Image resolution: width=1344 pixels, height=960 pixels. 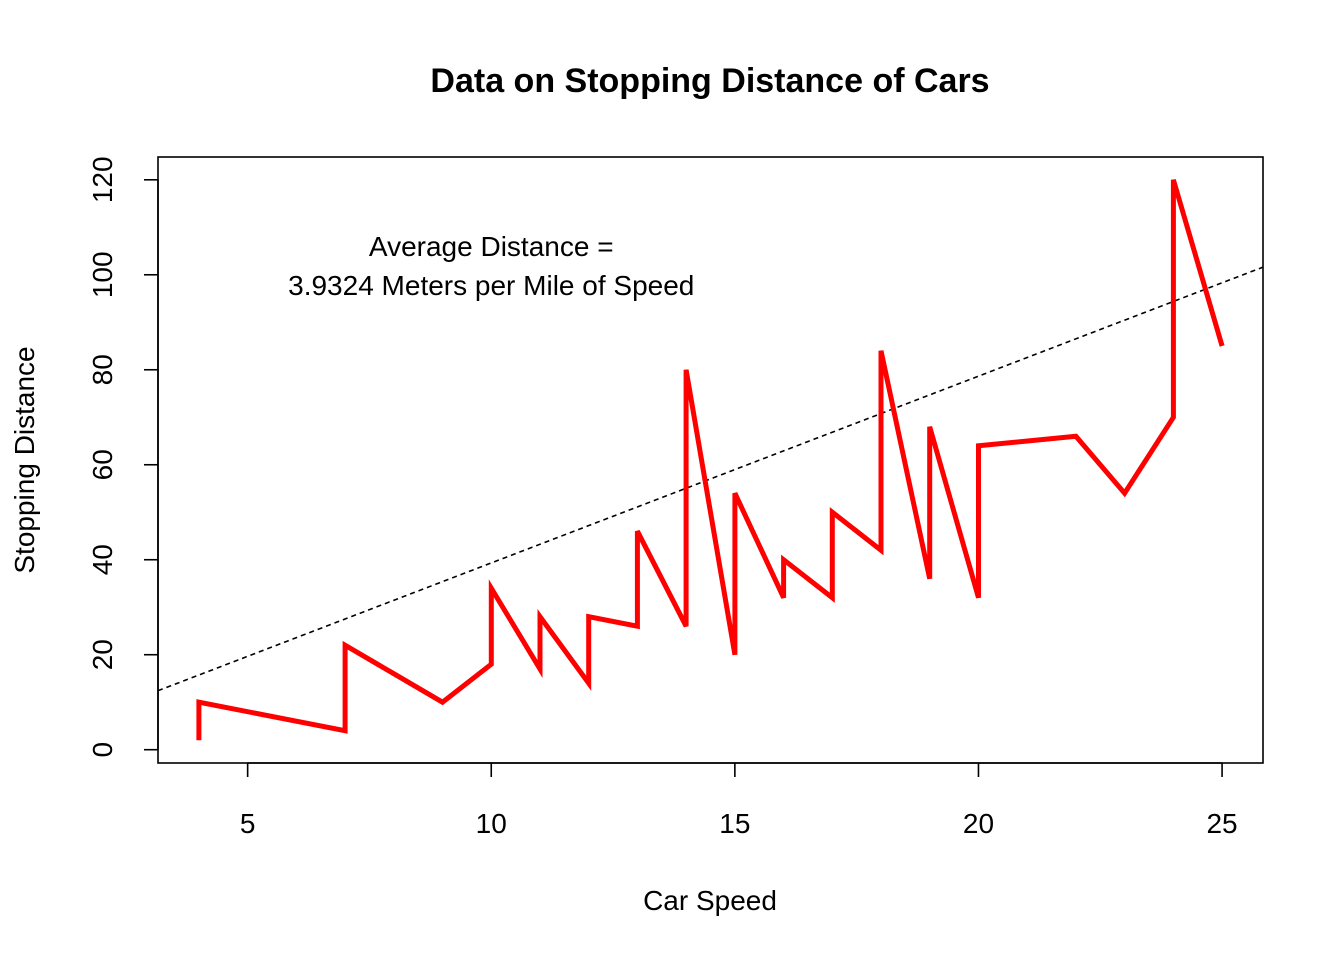 What do you see at coordinates (102, 179) in the screenshot?
I see `y-tick-label: 120` at bounding box center [102, 179].